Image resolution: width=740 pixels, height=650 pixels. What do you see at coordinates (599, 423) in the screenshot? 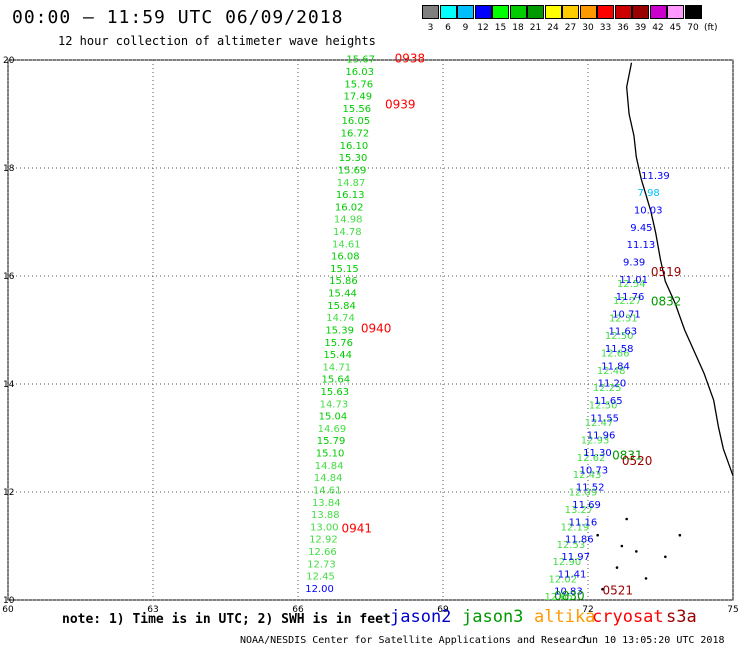
I see `swh-value-green: 12.47` at bounding box center [599, 423].